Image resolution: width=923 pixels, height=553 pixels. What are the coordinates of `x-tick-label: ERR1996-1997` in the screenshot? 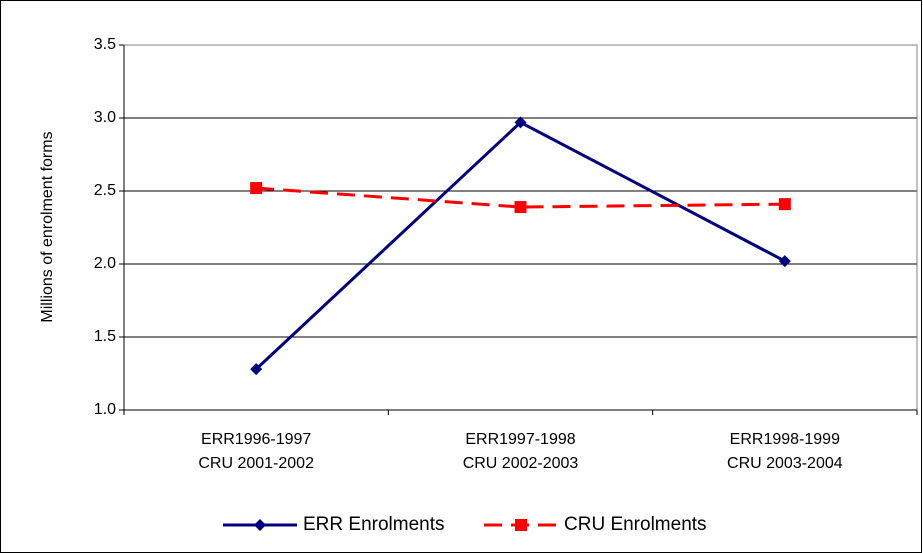 It's located at (256, 439).